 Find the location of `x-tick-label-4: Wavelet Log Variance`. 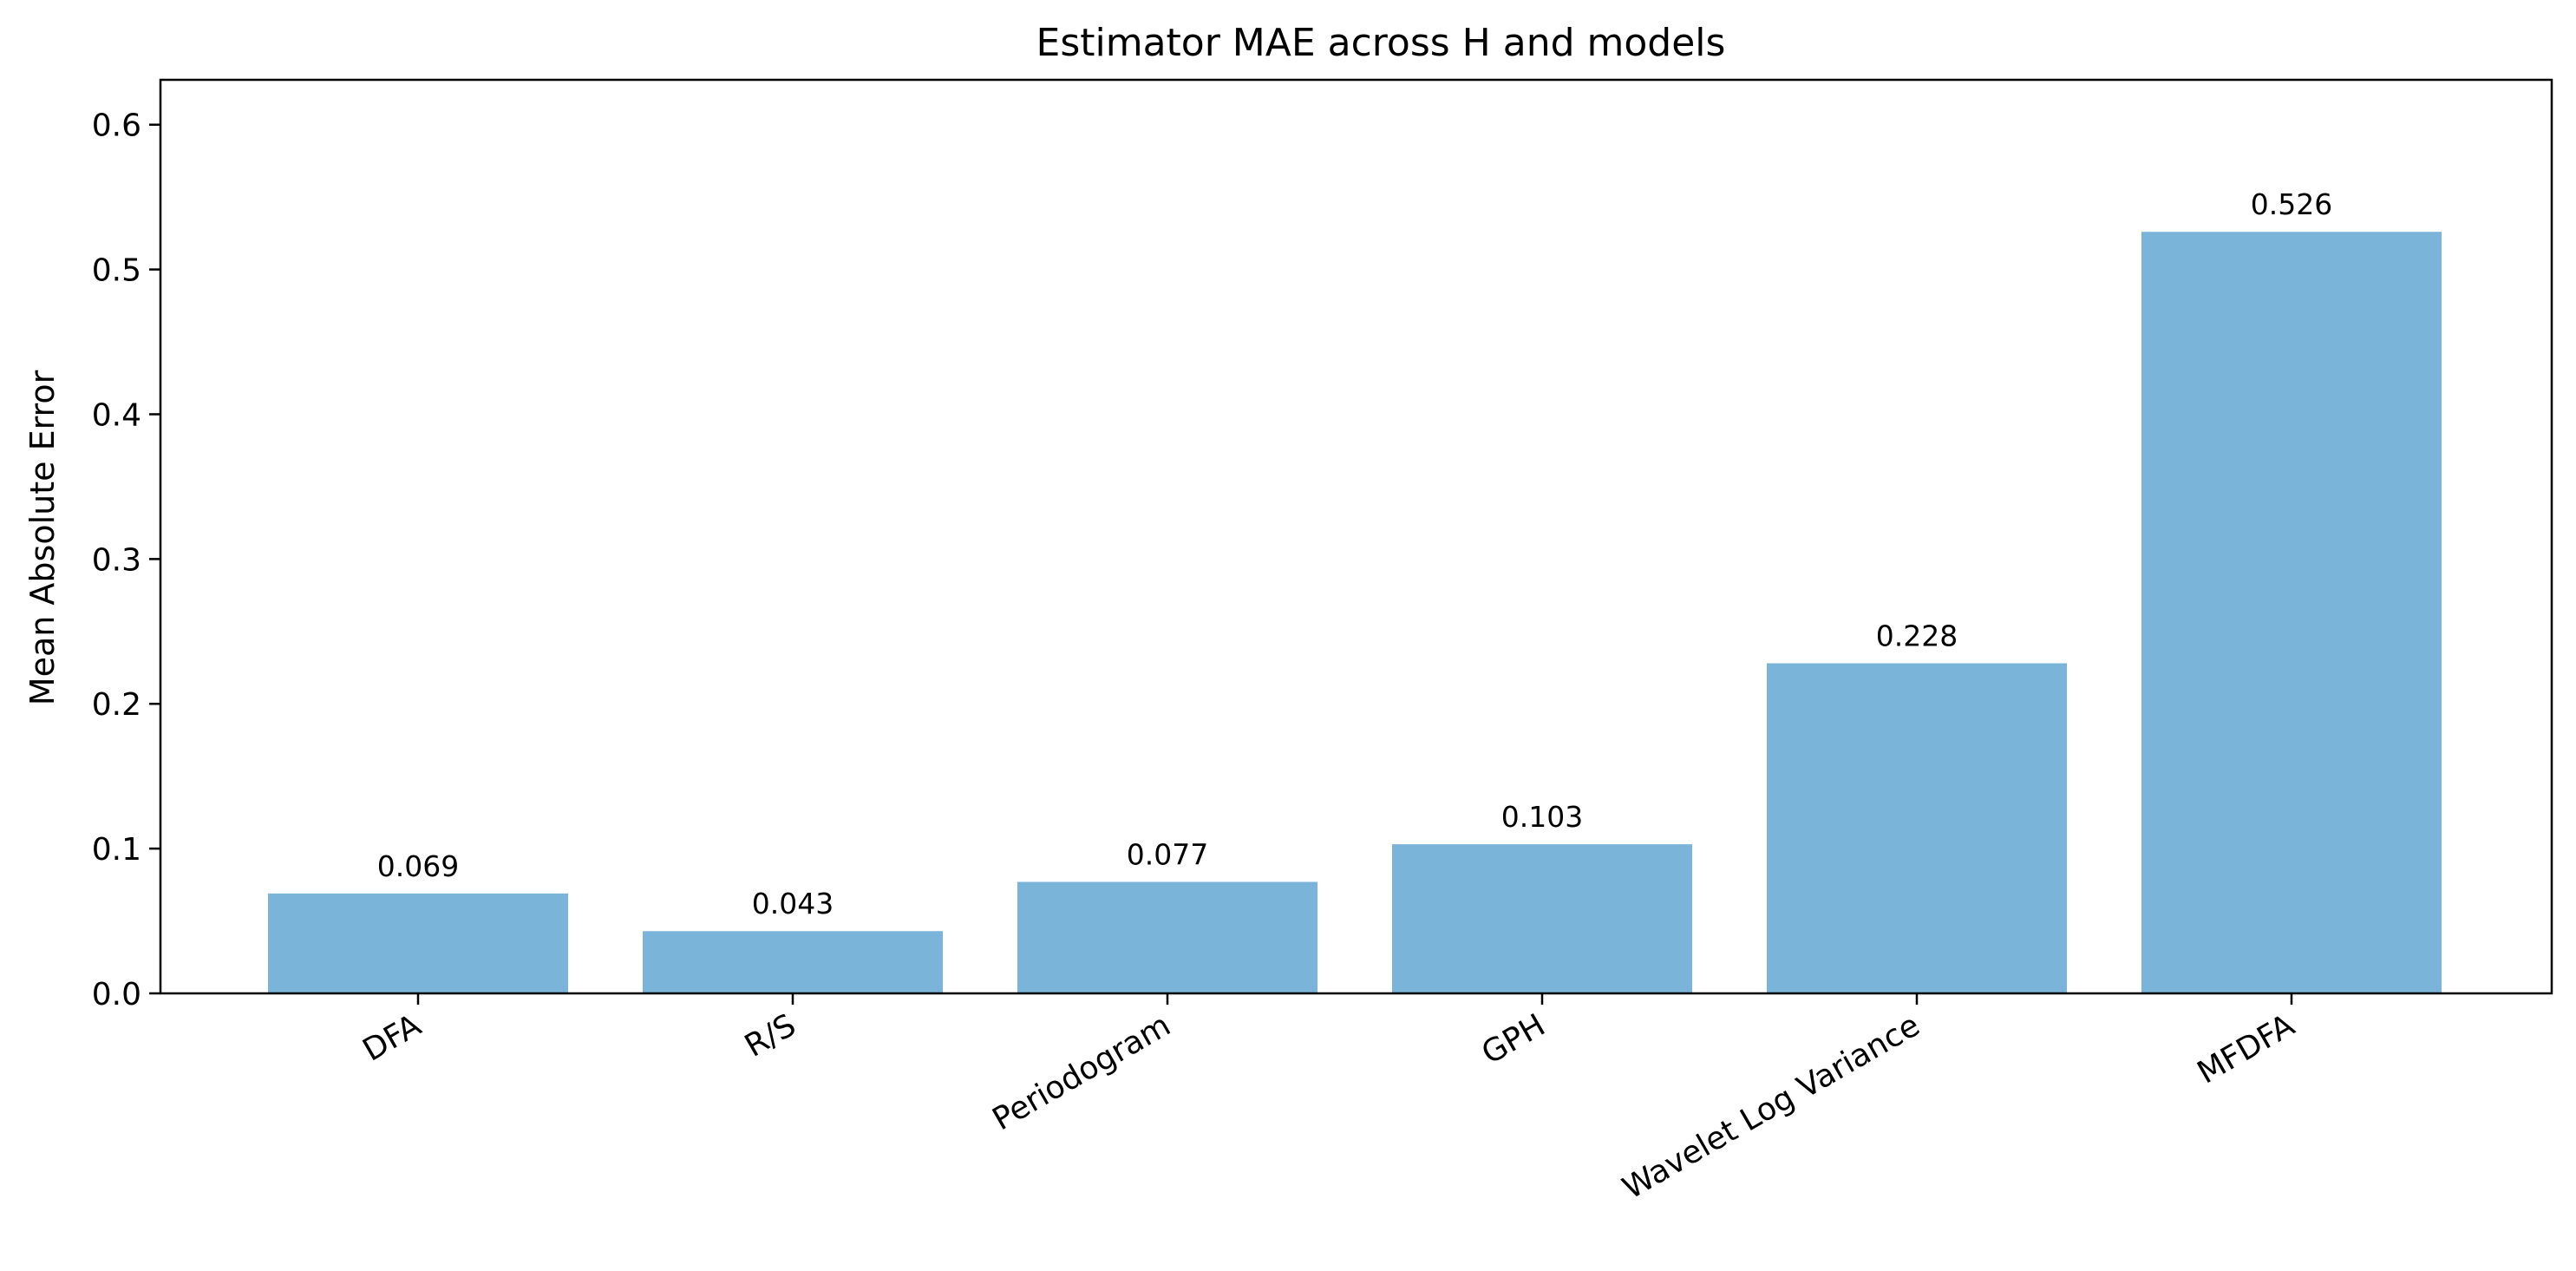

x-tick-label-4: Wavelet Log Variance is located at coordinates (1771, 1106).